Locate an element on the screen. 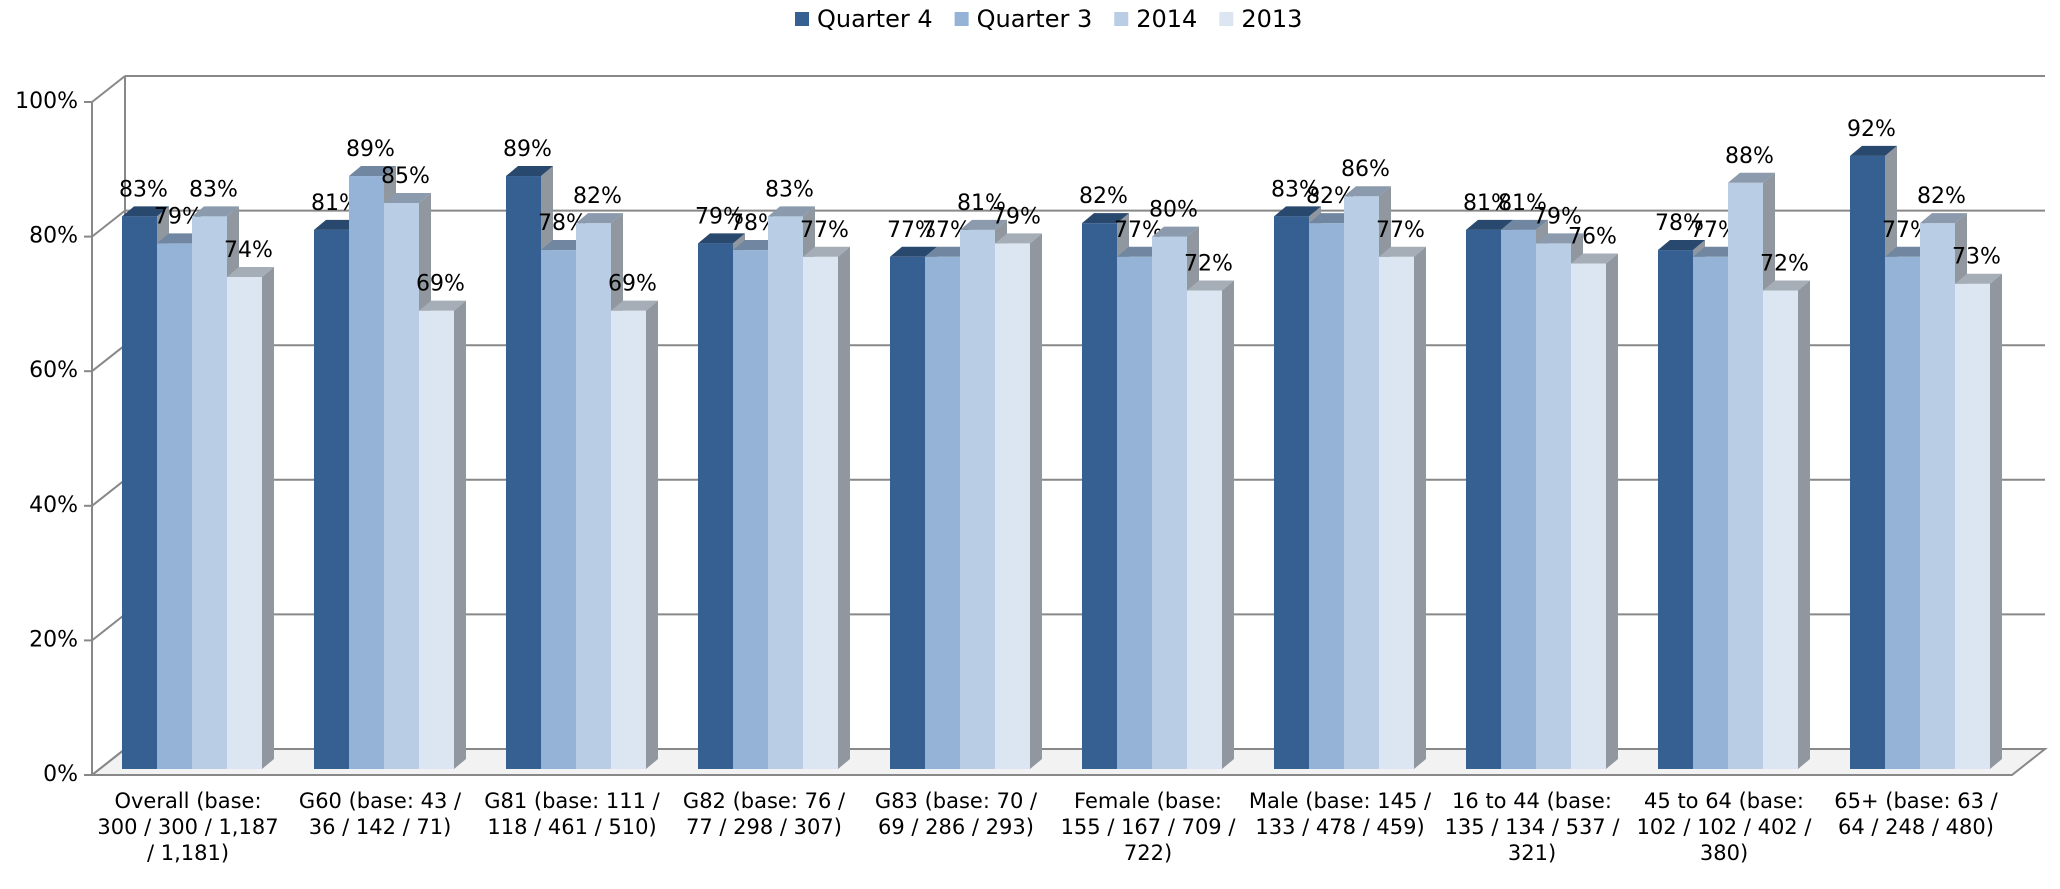 The width and height of the screenshot is (2060, 889). y-tick-label: 60% is located at coordinates (53, 370).